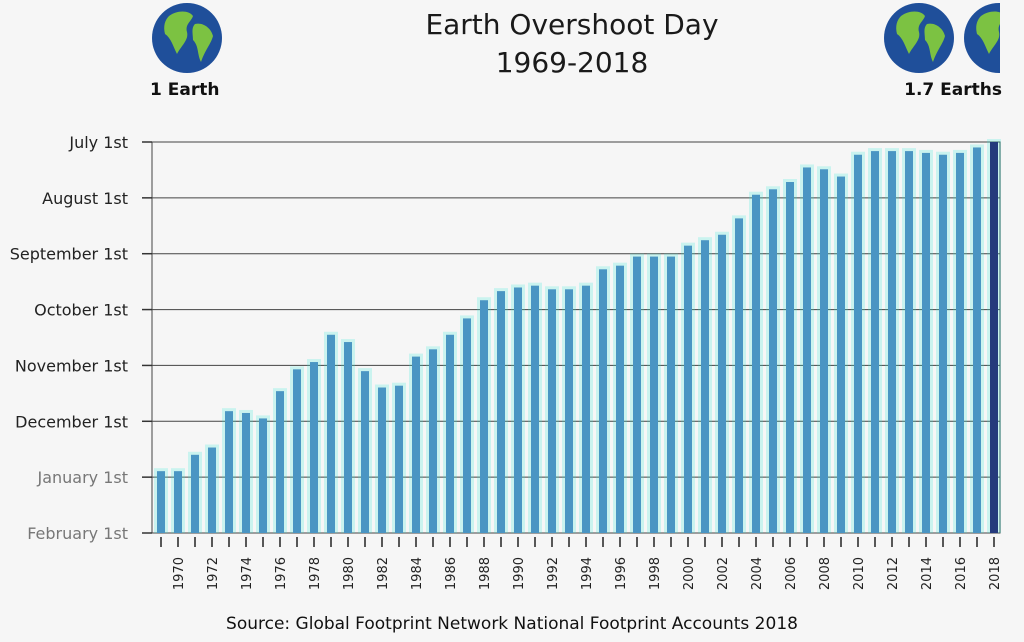 The image size is (1024, 642). What do you see at coordinates (790, 357) in the screenshot?
I see `bar-2006` at bounding box center [790, 357].